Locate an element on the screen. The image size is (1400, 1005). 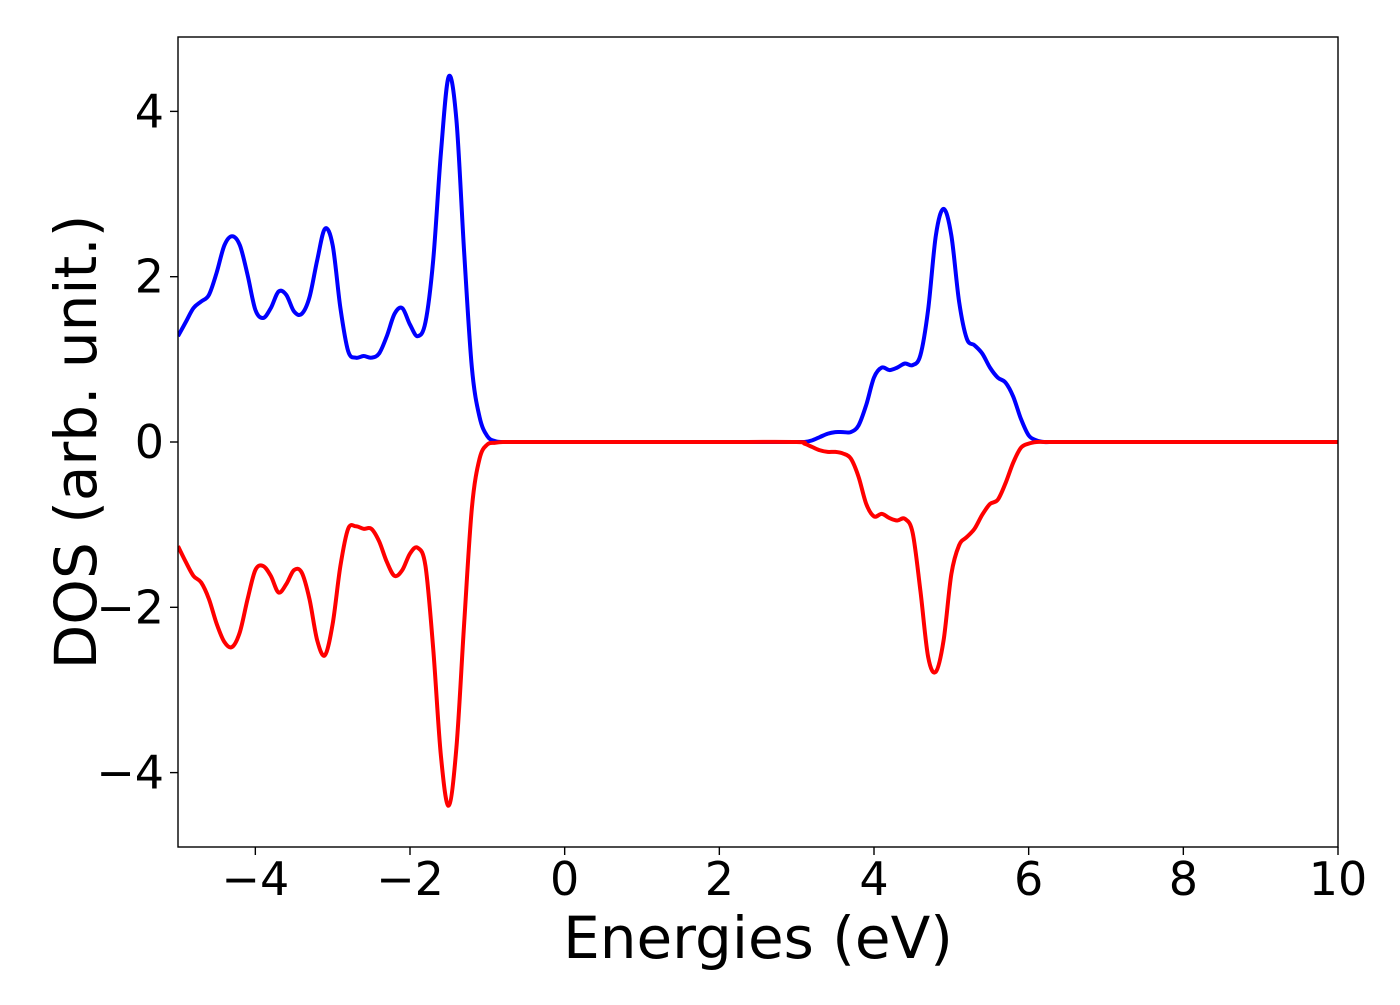
y-tick-label: −4 is located at coordinates (130, 773).